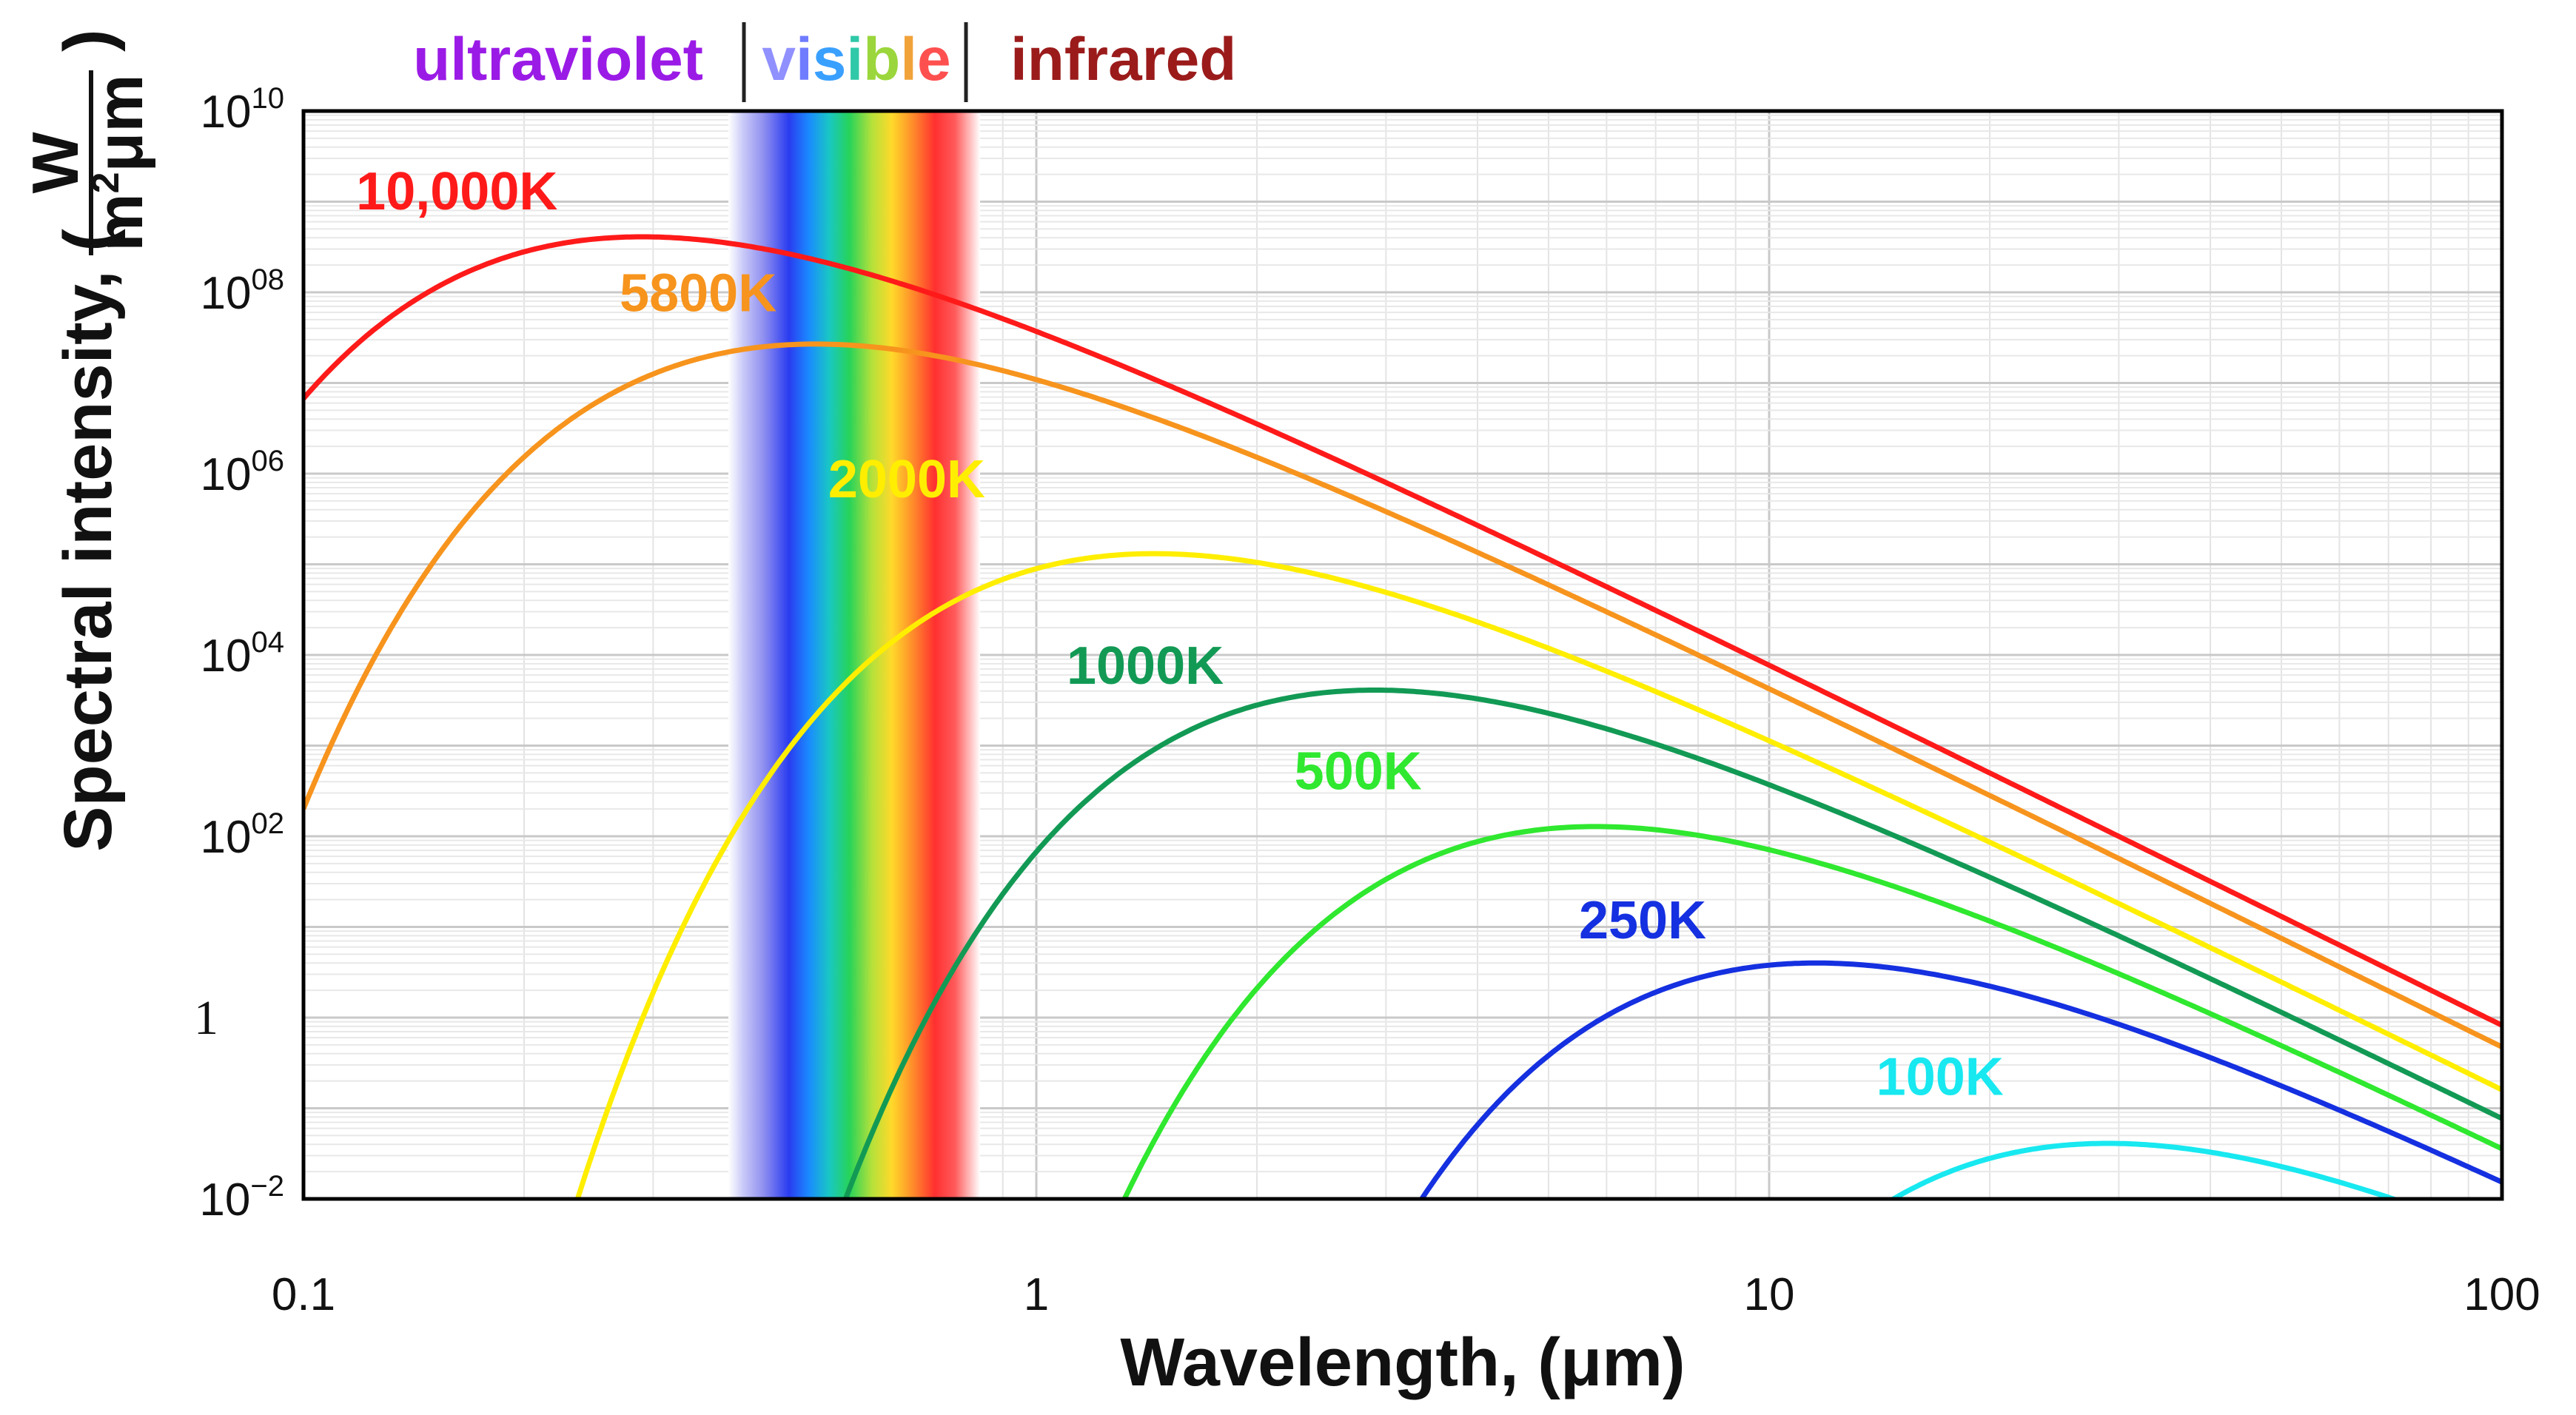 This screenshot has width=2576, height=1415. Describe the element at coordinates (242, 654) in the screenshot. I see `y-tick-label: 1004` at that location.